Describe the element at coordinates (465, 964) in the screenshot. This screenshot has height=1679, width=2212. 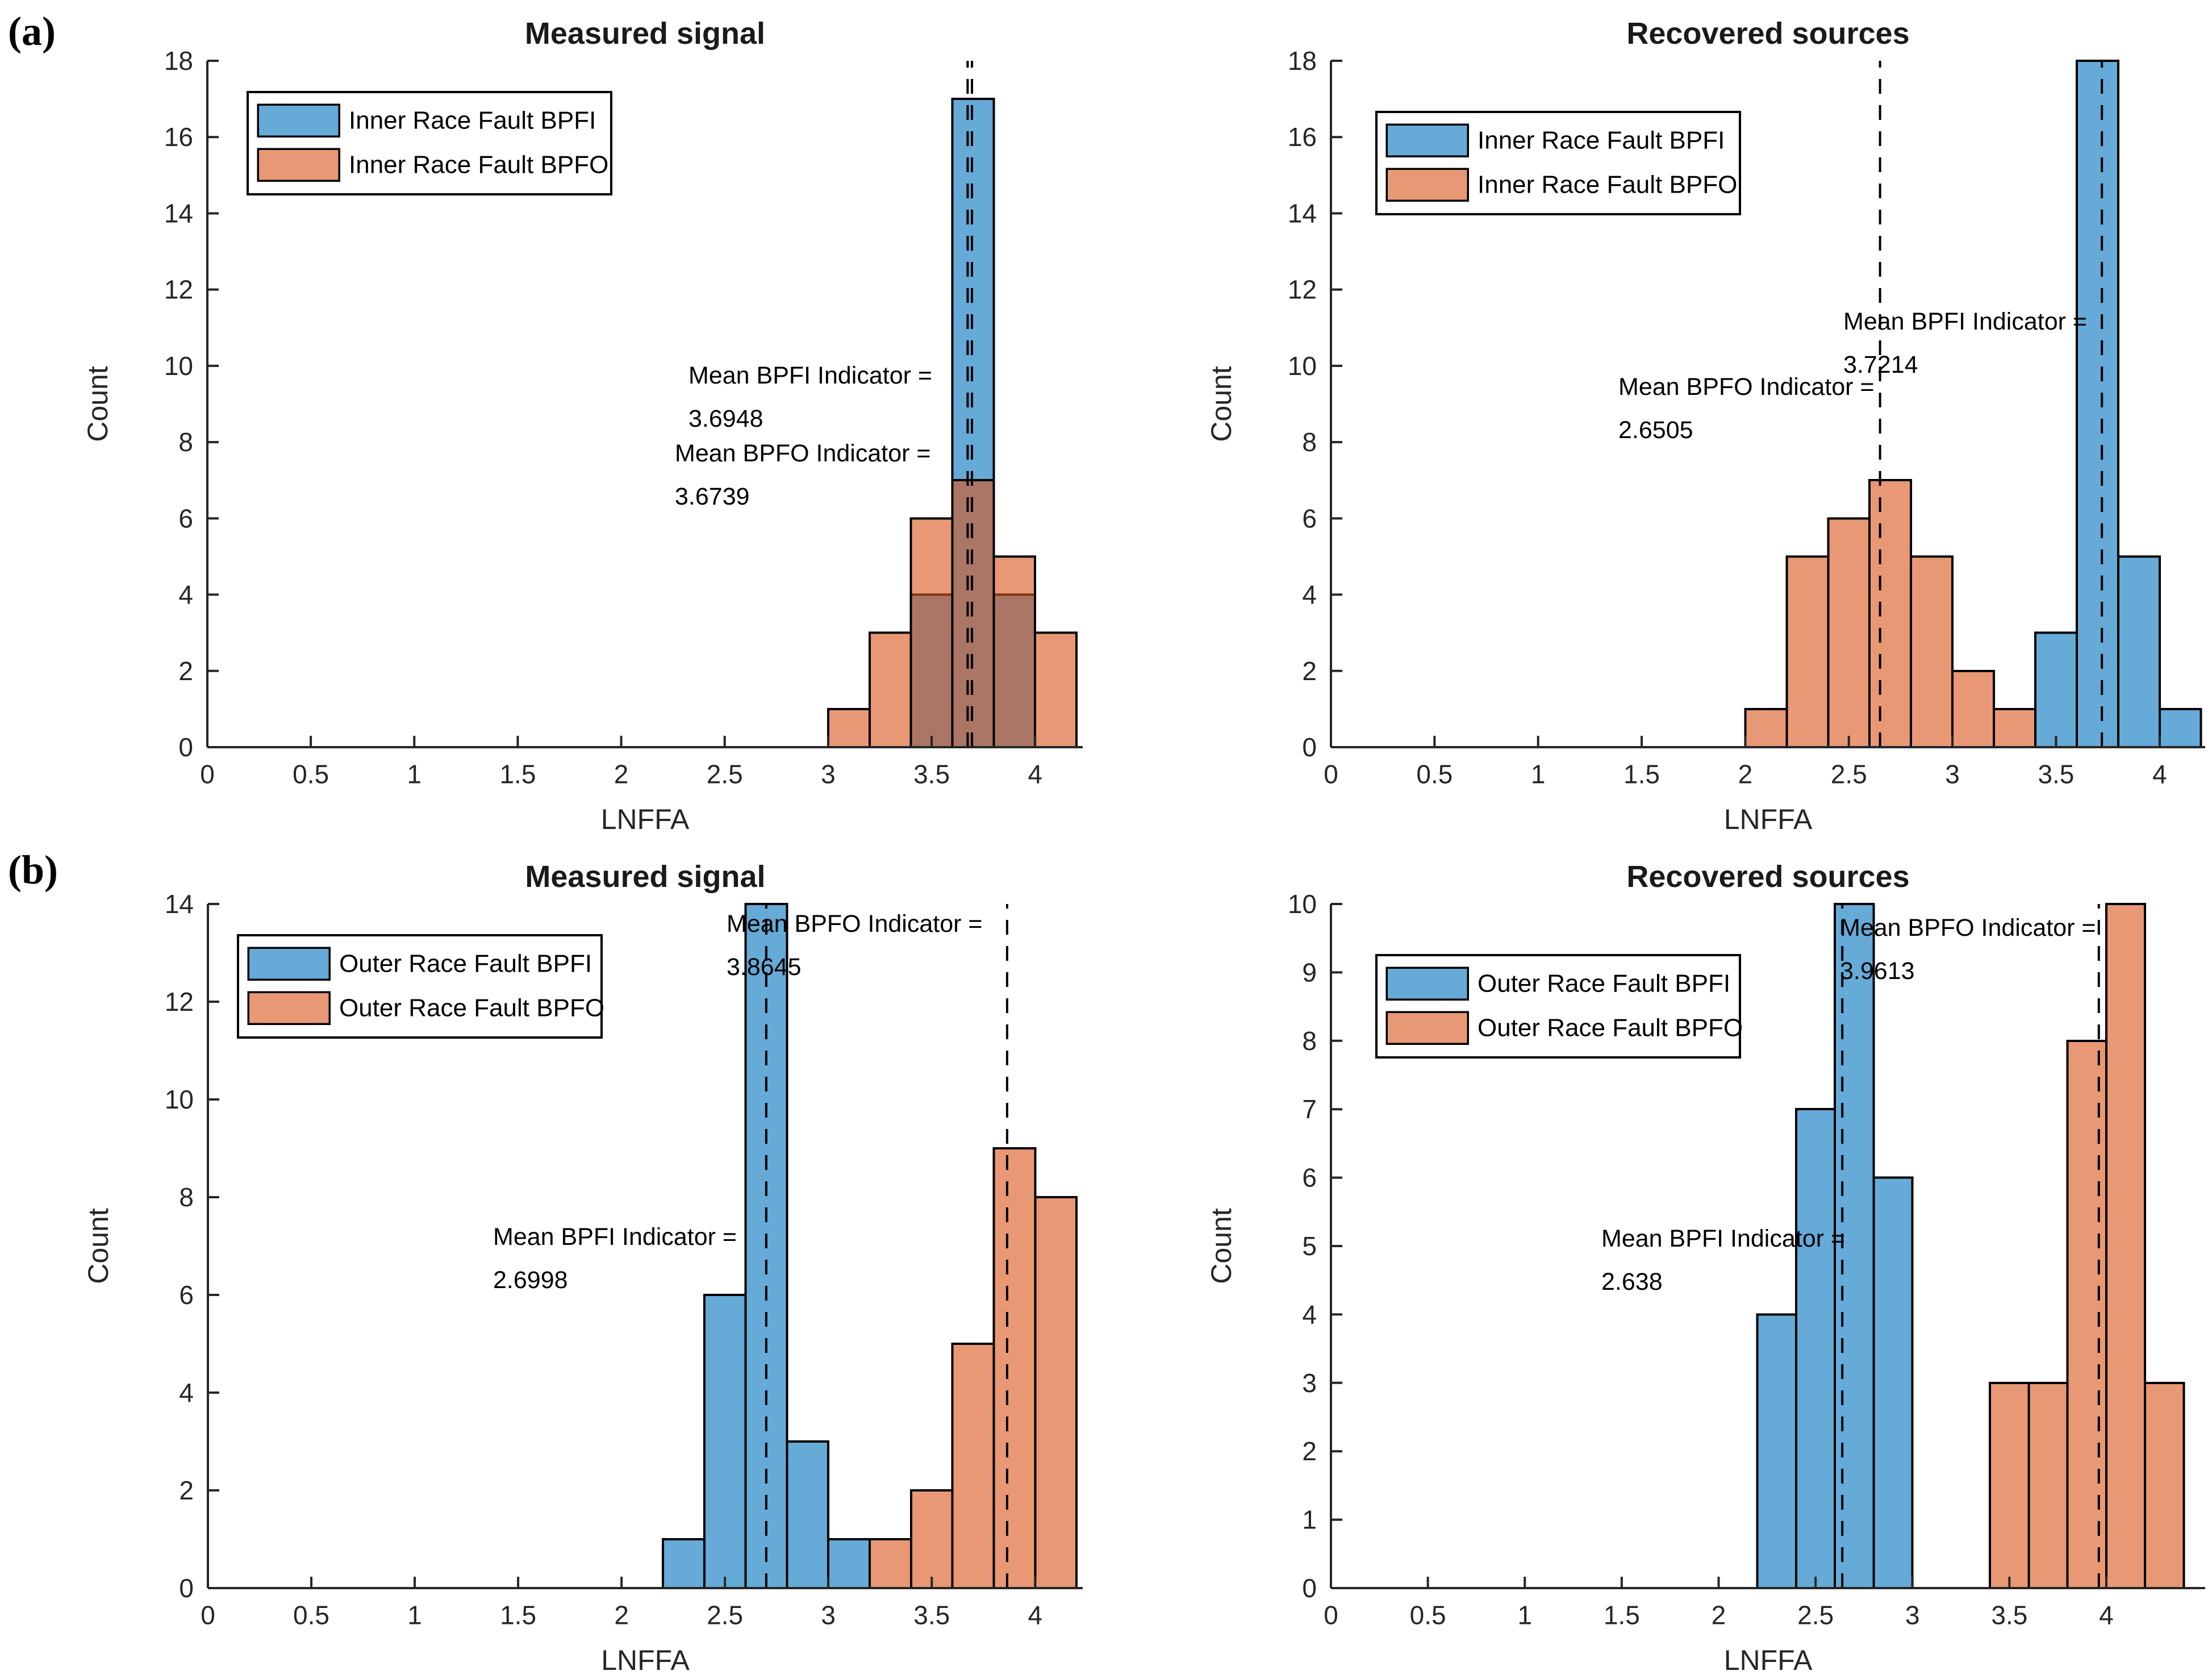
I see `legend-label: Outer Race Fault BPFI` at that location.